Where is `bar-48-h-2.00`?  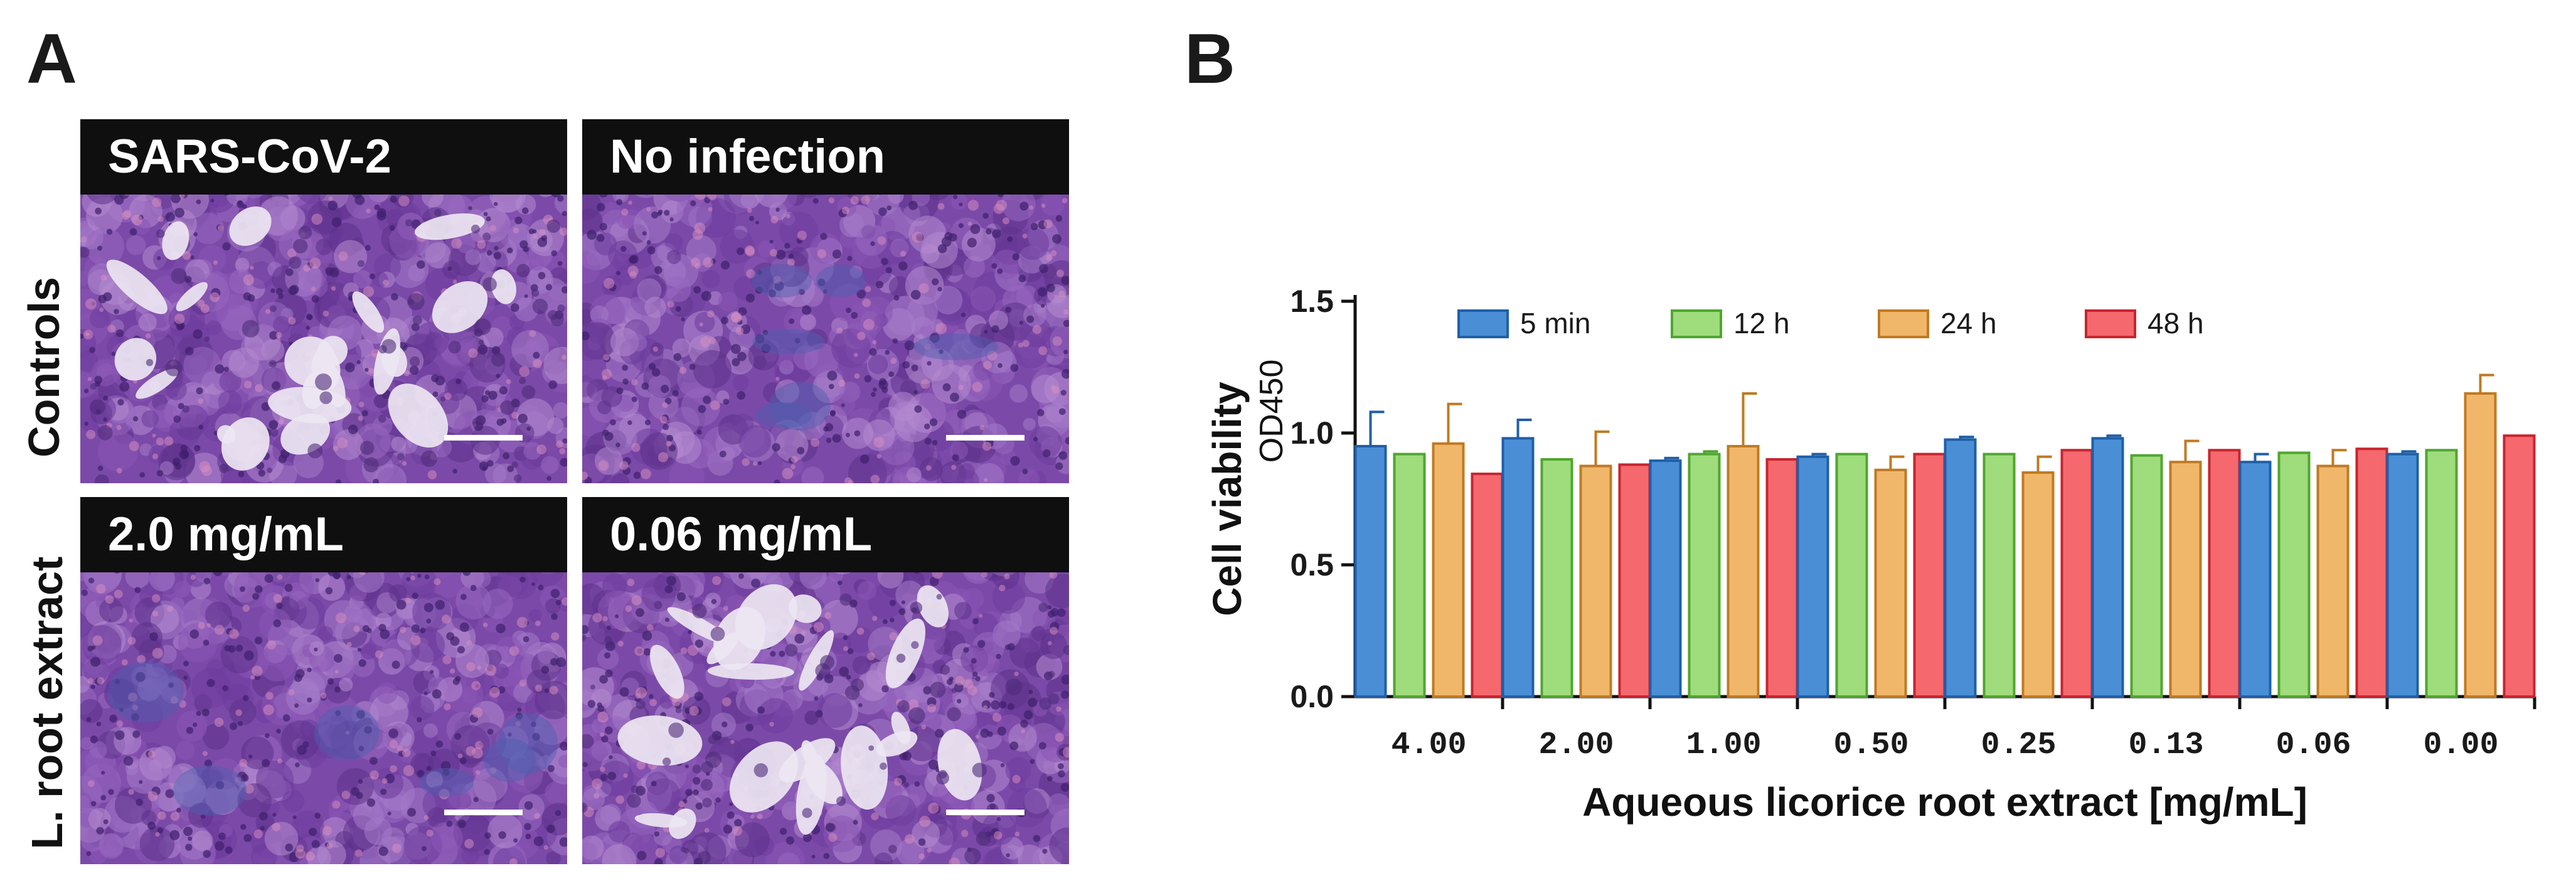
bar-48-h-2.00 is located at coordinates (1634, 580).